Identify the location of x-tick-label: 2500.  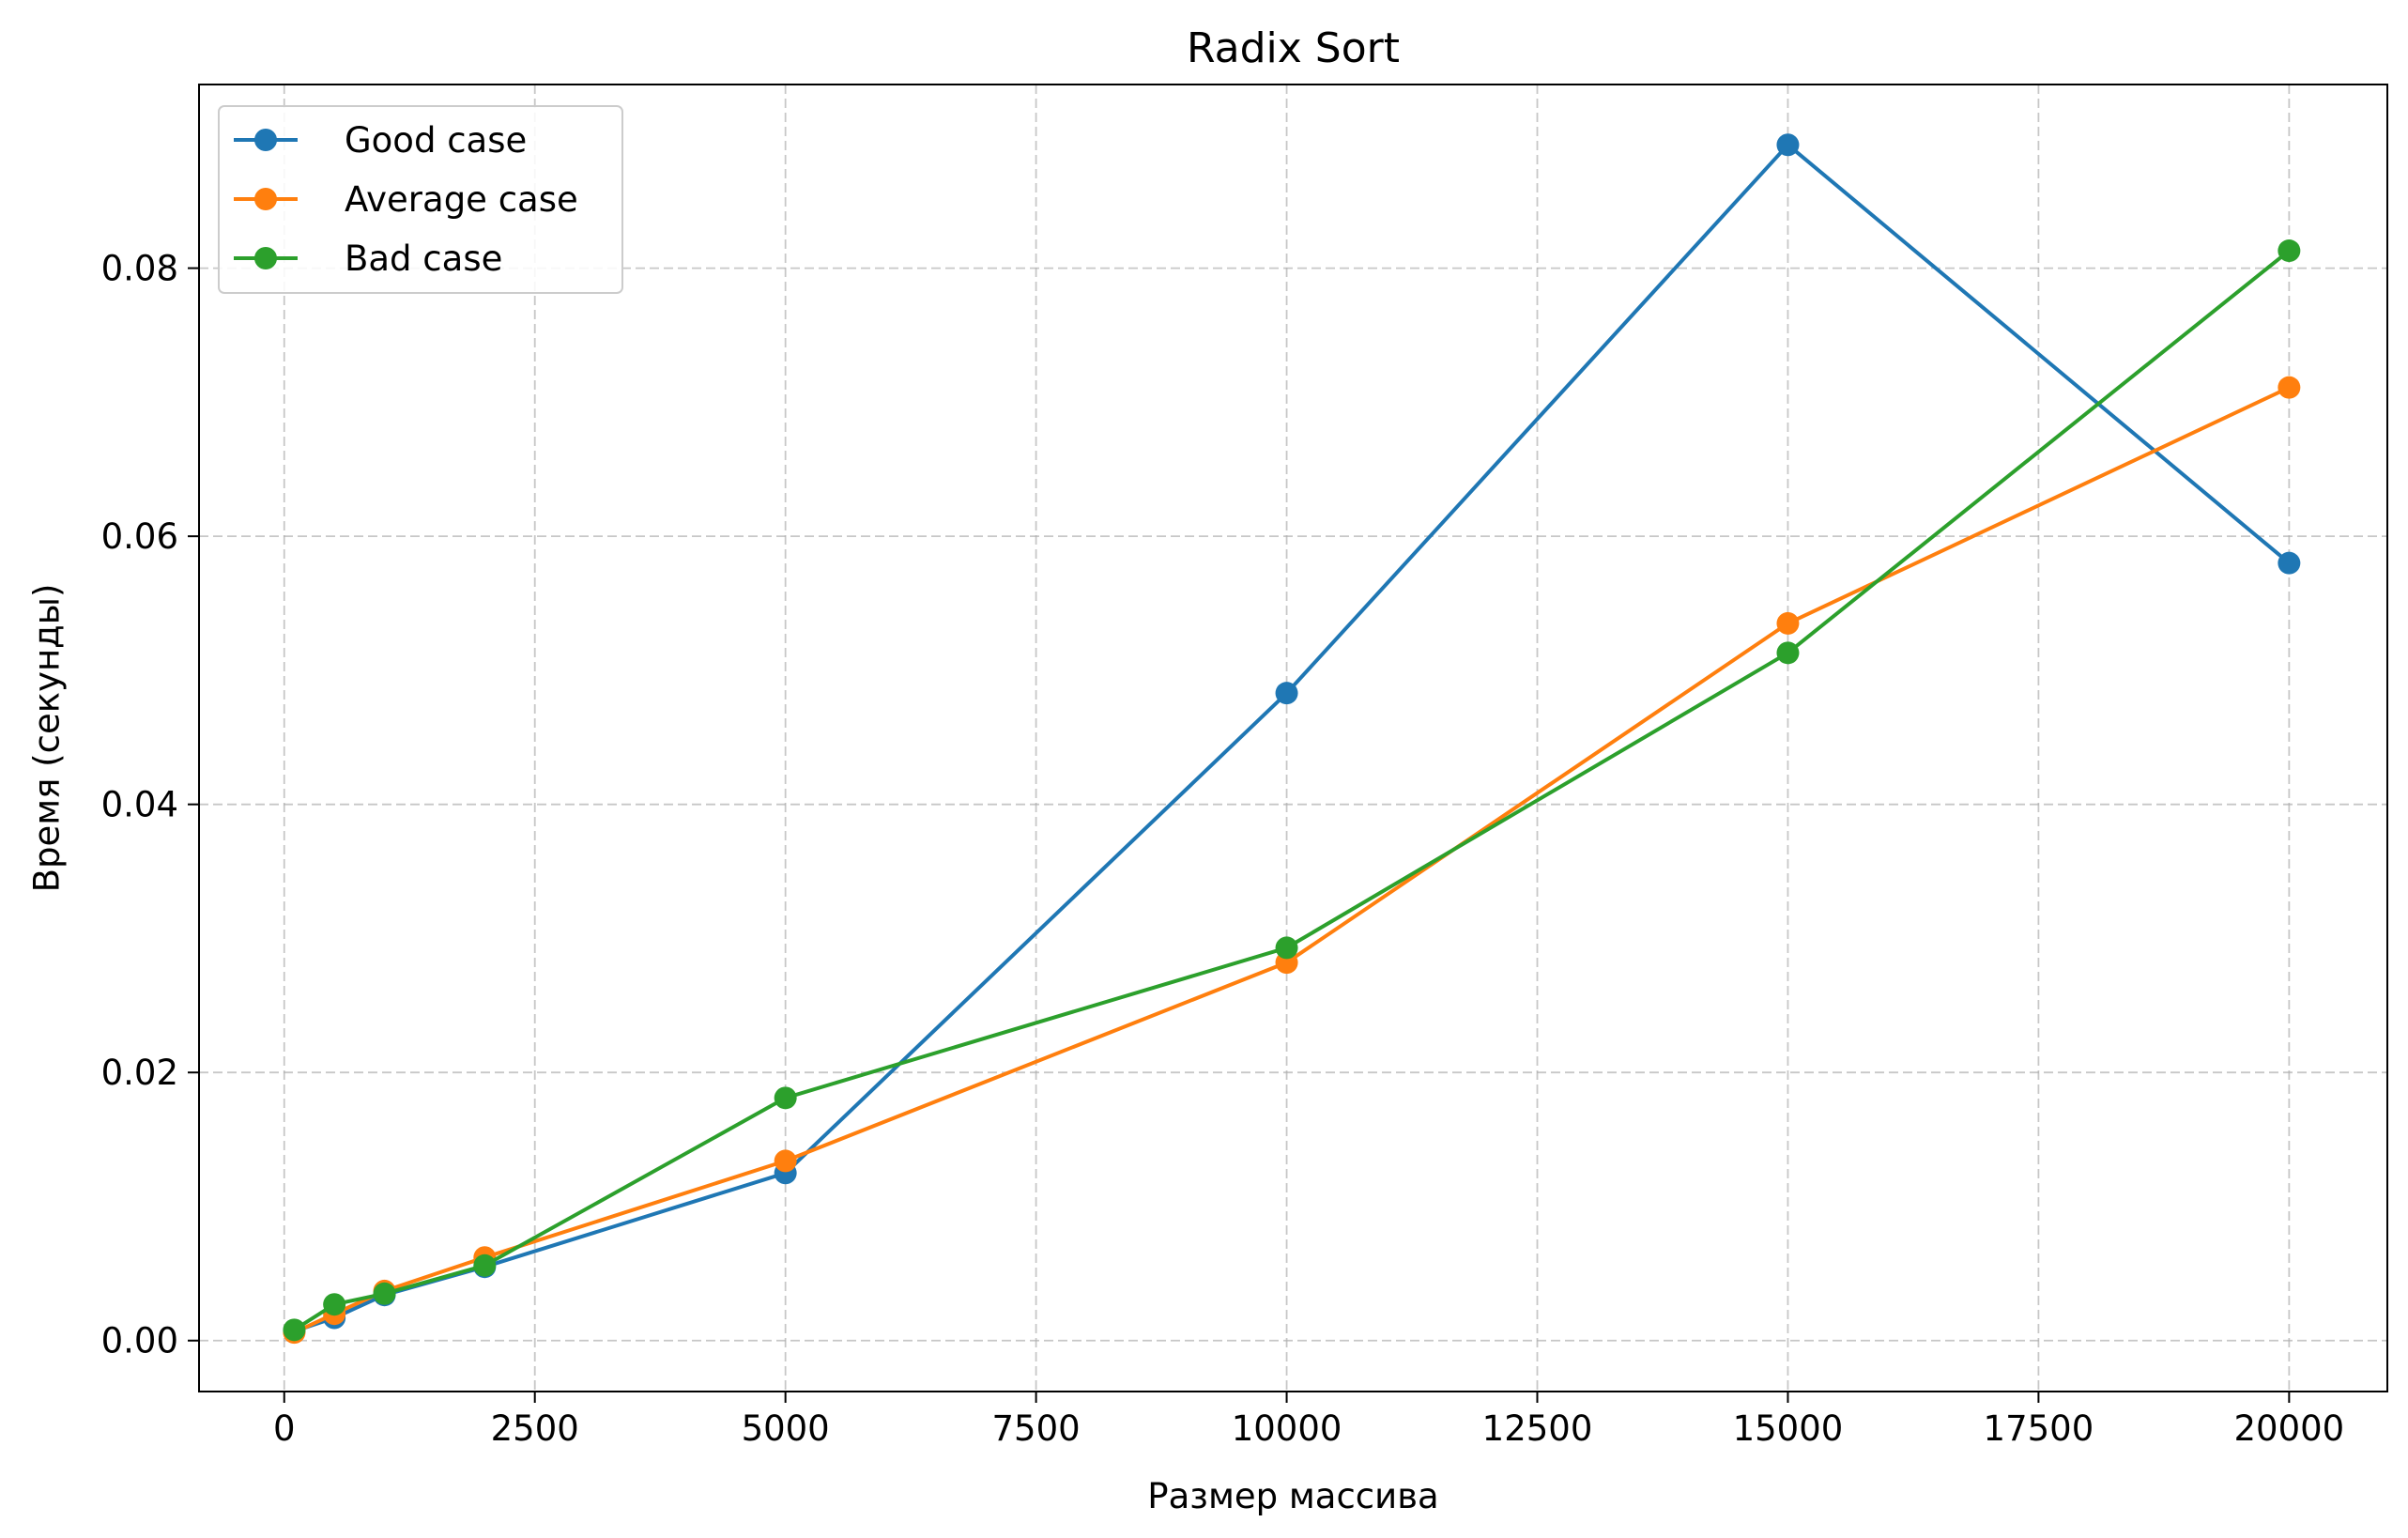
(535, 1428).